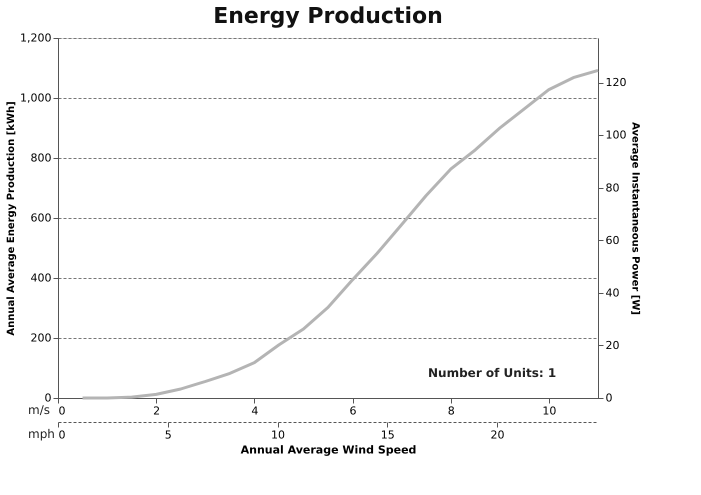  I want to click on y-tick-label: 800, so click(41, 158).